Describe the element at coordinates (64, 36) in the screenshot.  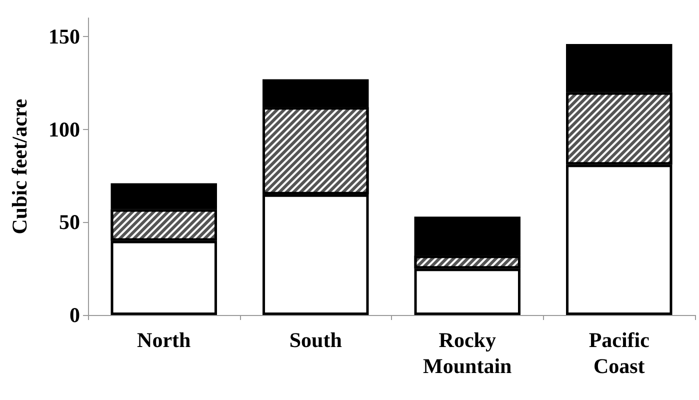
I see `y-tick-label: 150` at that location.